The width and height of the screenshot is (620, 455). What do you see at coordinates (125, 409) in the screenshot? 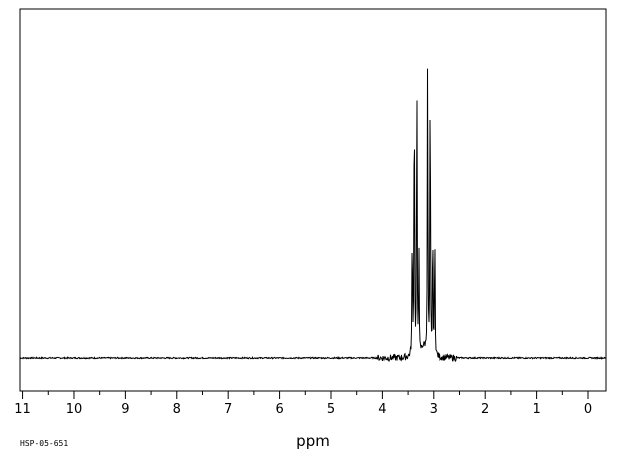
I see `x-tick-label: 9` at bounding box center [125, 409].